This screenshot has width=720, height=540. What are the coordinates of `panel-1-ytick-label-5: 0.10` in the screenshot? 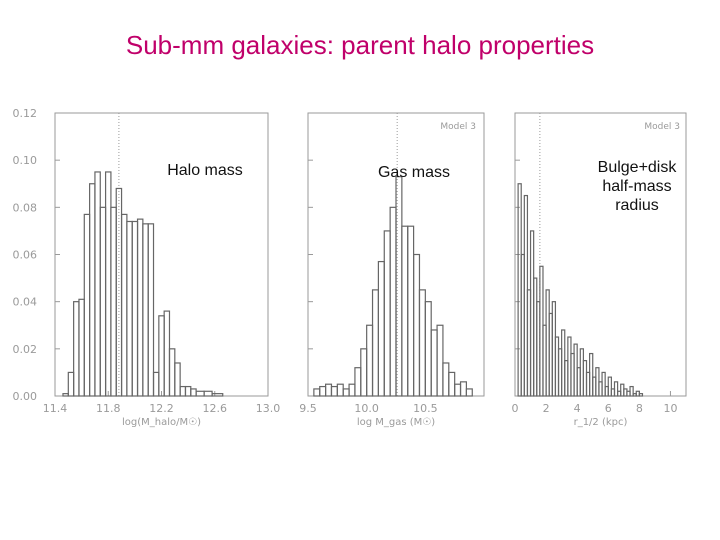 It's located at (25, 160).